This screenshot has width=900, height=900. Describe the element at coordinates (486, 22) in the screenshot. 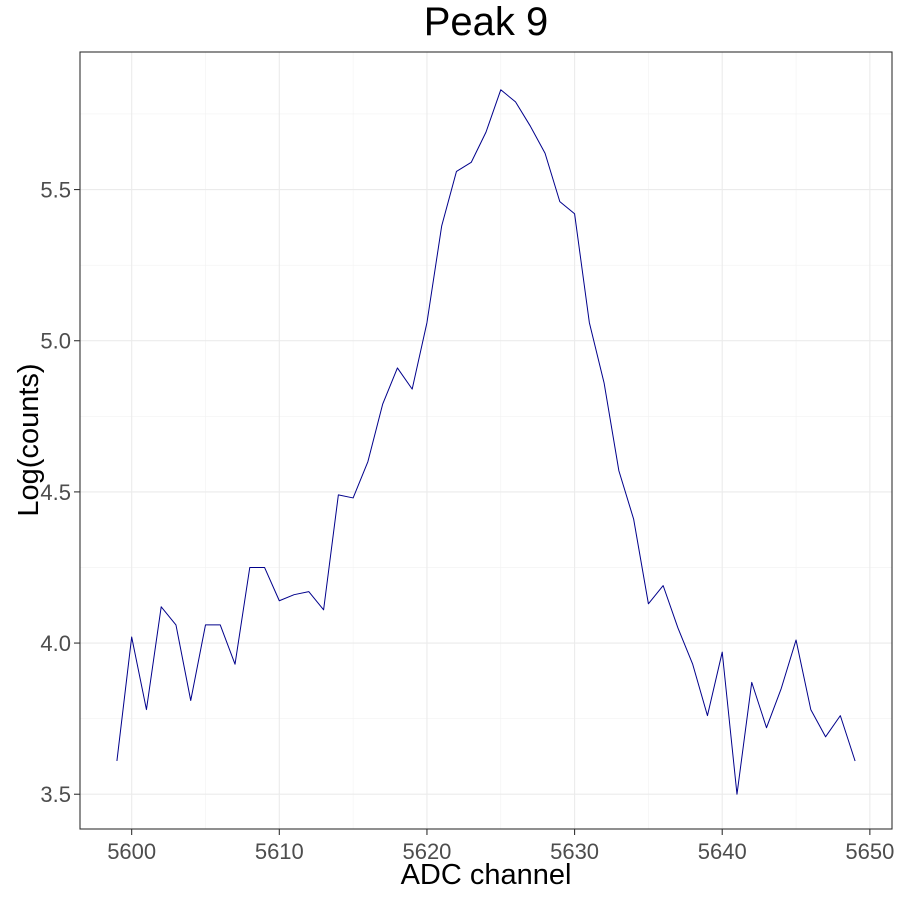

I see `chart-title: Peak 9` at that location.